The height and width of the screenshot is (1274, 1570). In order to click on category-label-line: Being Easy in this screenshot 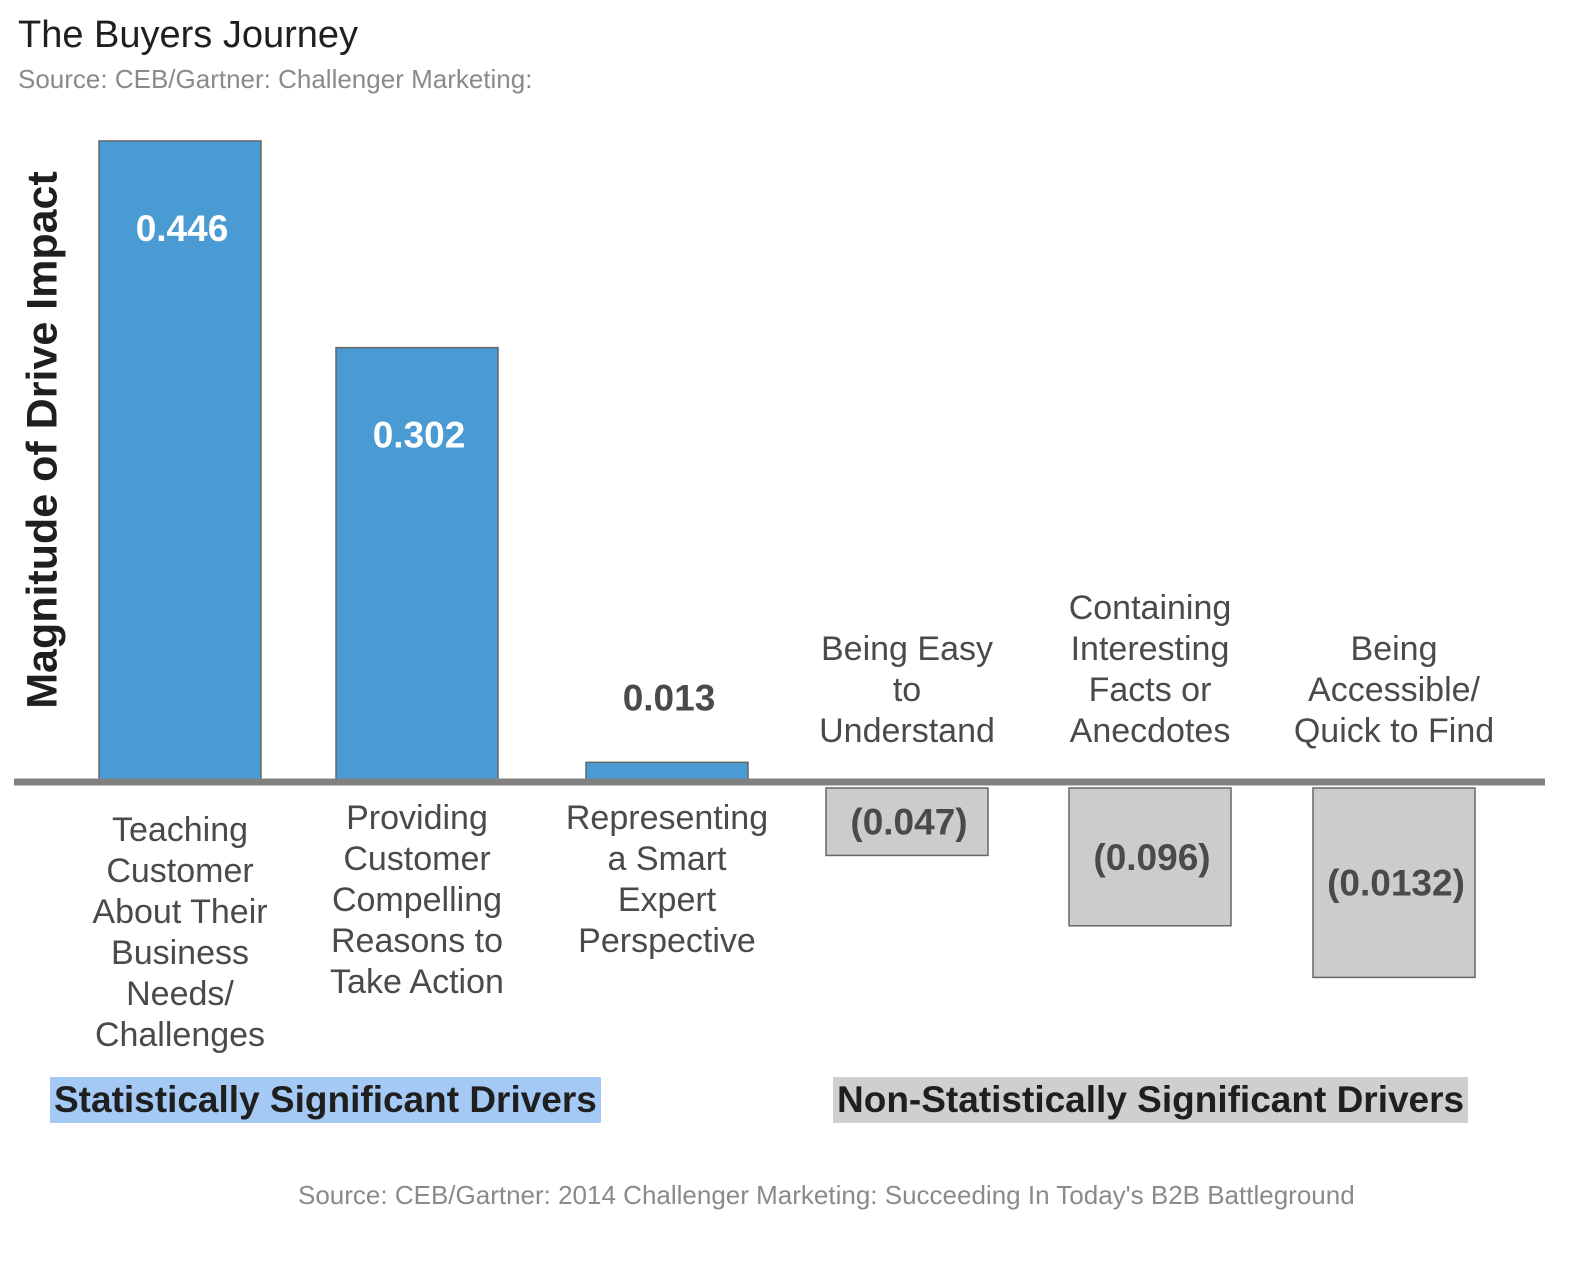, I will do `click(907, 649)`.